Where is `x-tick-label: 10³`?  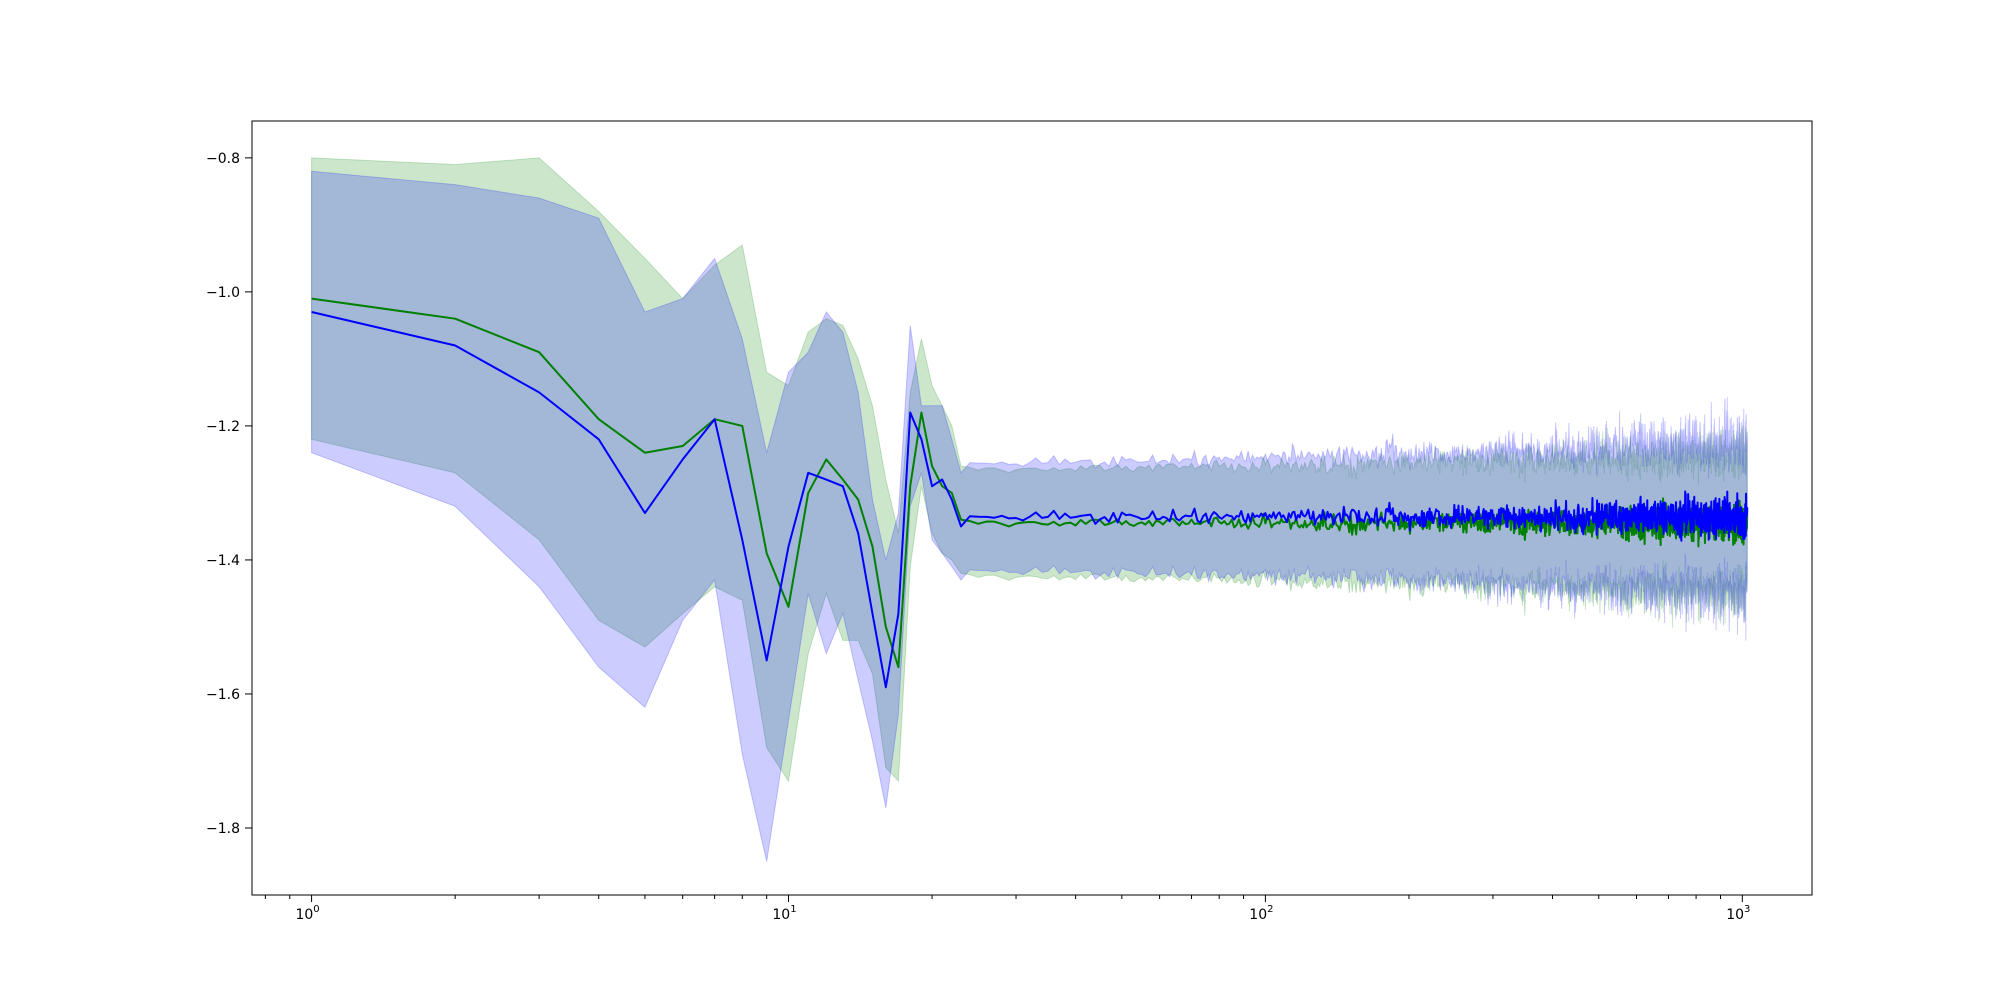
x-tick-label: 10³ is located at coordinates (1738, 913).